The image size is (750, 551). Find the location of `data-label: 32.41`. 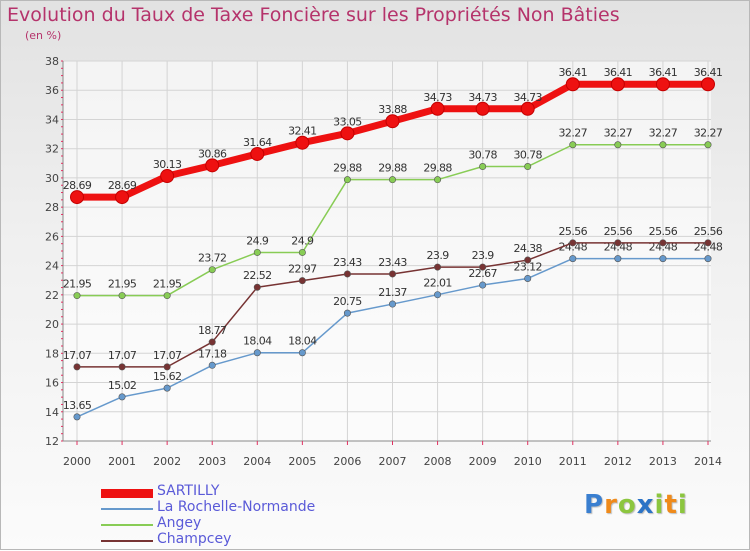

data-label: 32.41 is located at coordinates (302, 131).